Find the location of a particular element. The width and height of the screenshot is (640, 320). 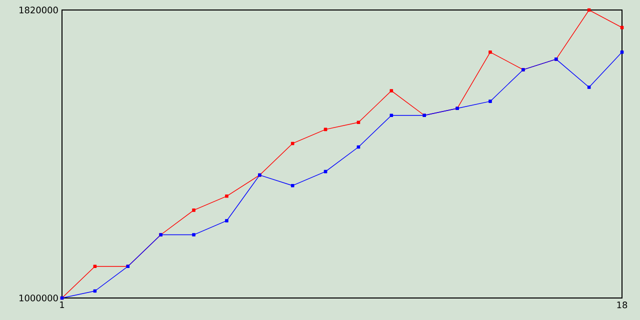

x-tick-label: 18 is located at coordinates (622, 305).